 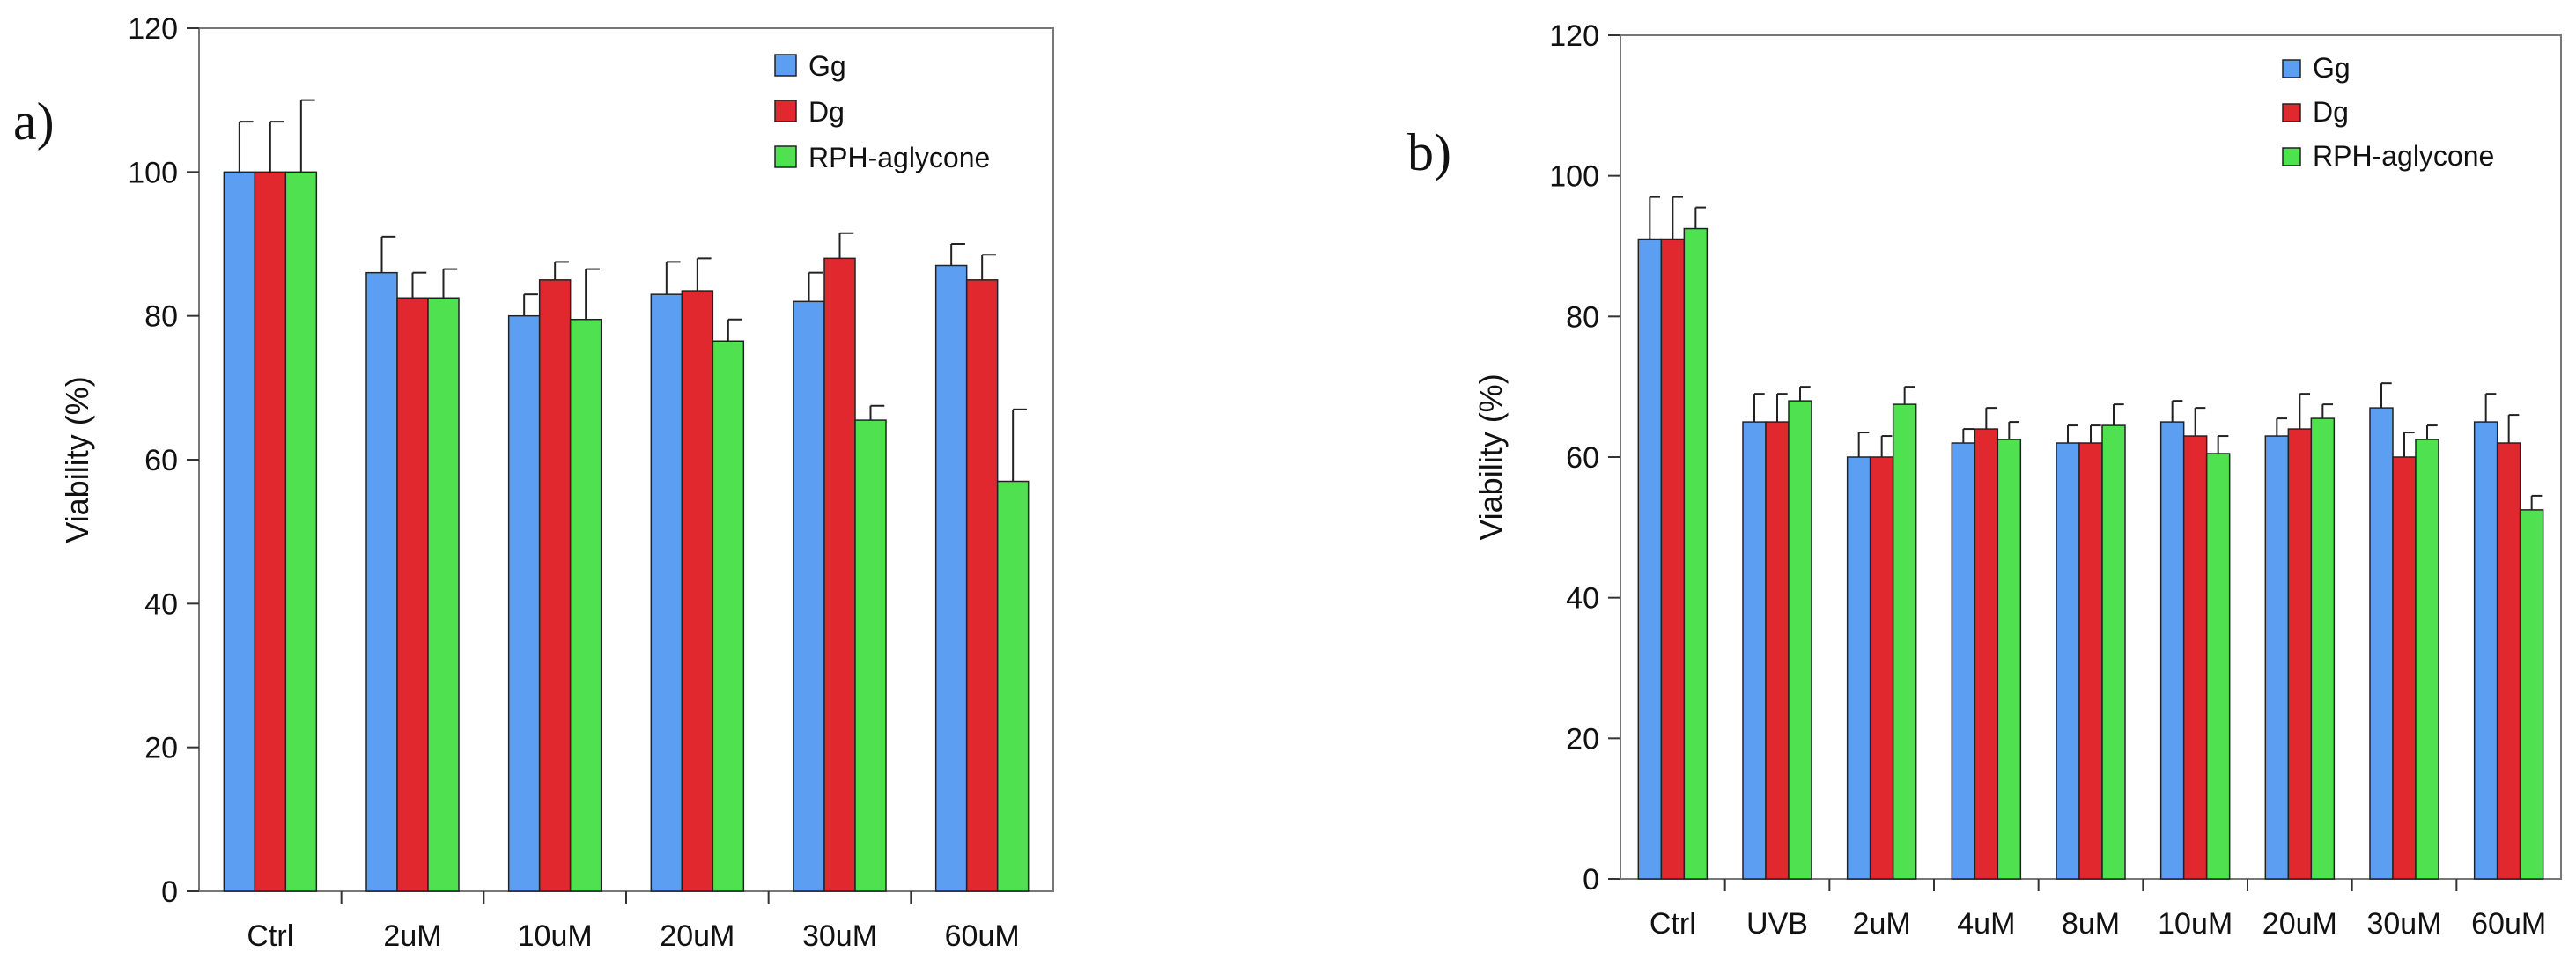 What do you see at coordinates (2009, 659) in the screenshot?
I see `bar-rph-aglycone-4um` at bounding box center [2009, 659].